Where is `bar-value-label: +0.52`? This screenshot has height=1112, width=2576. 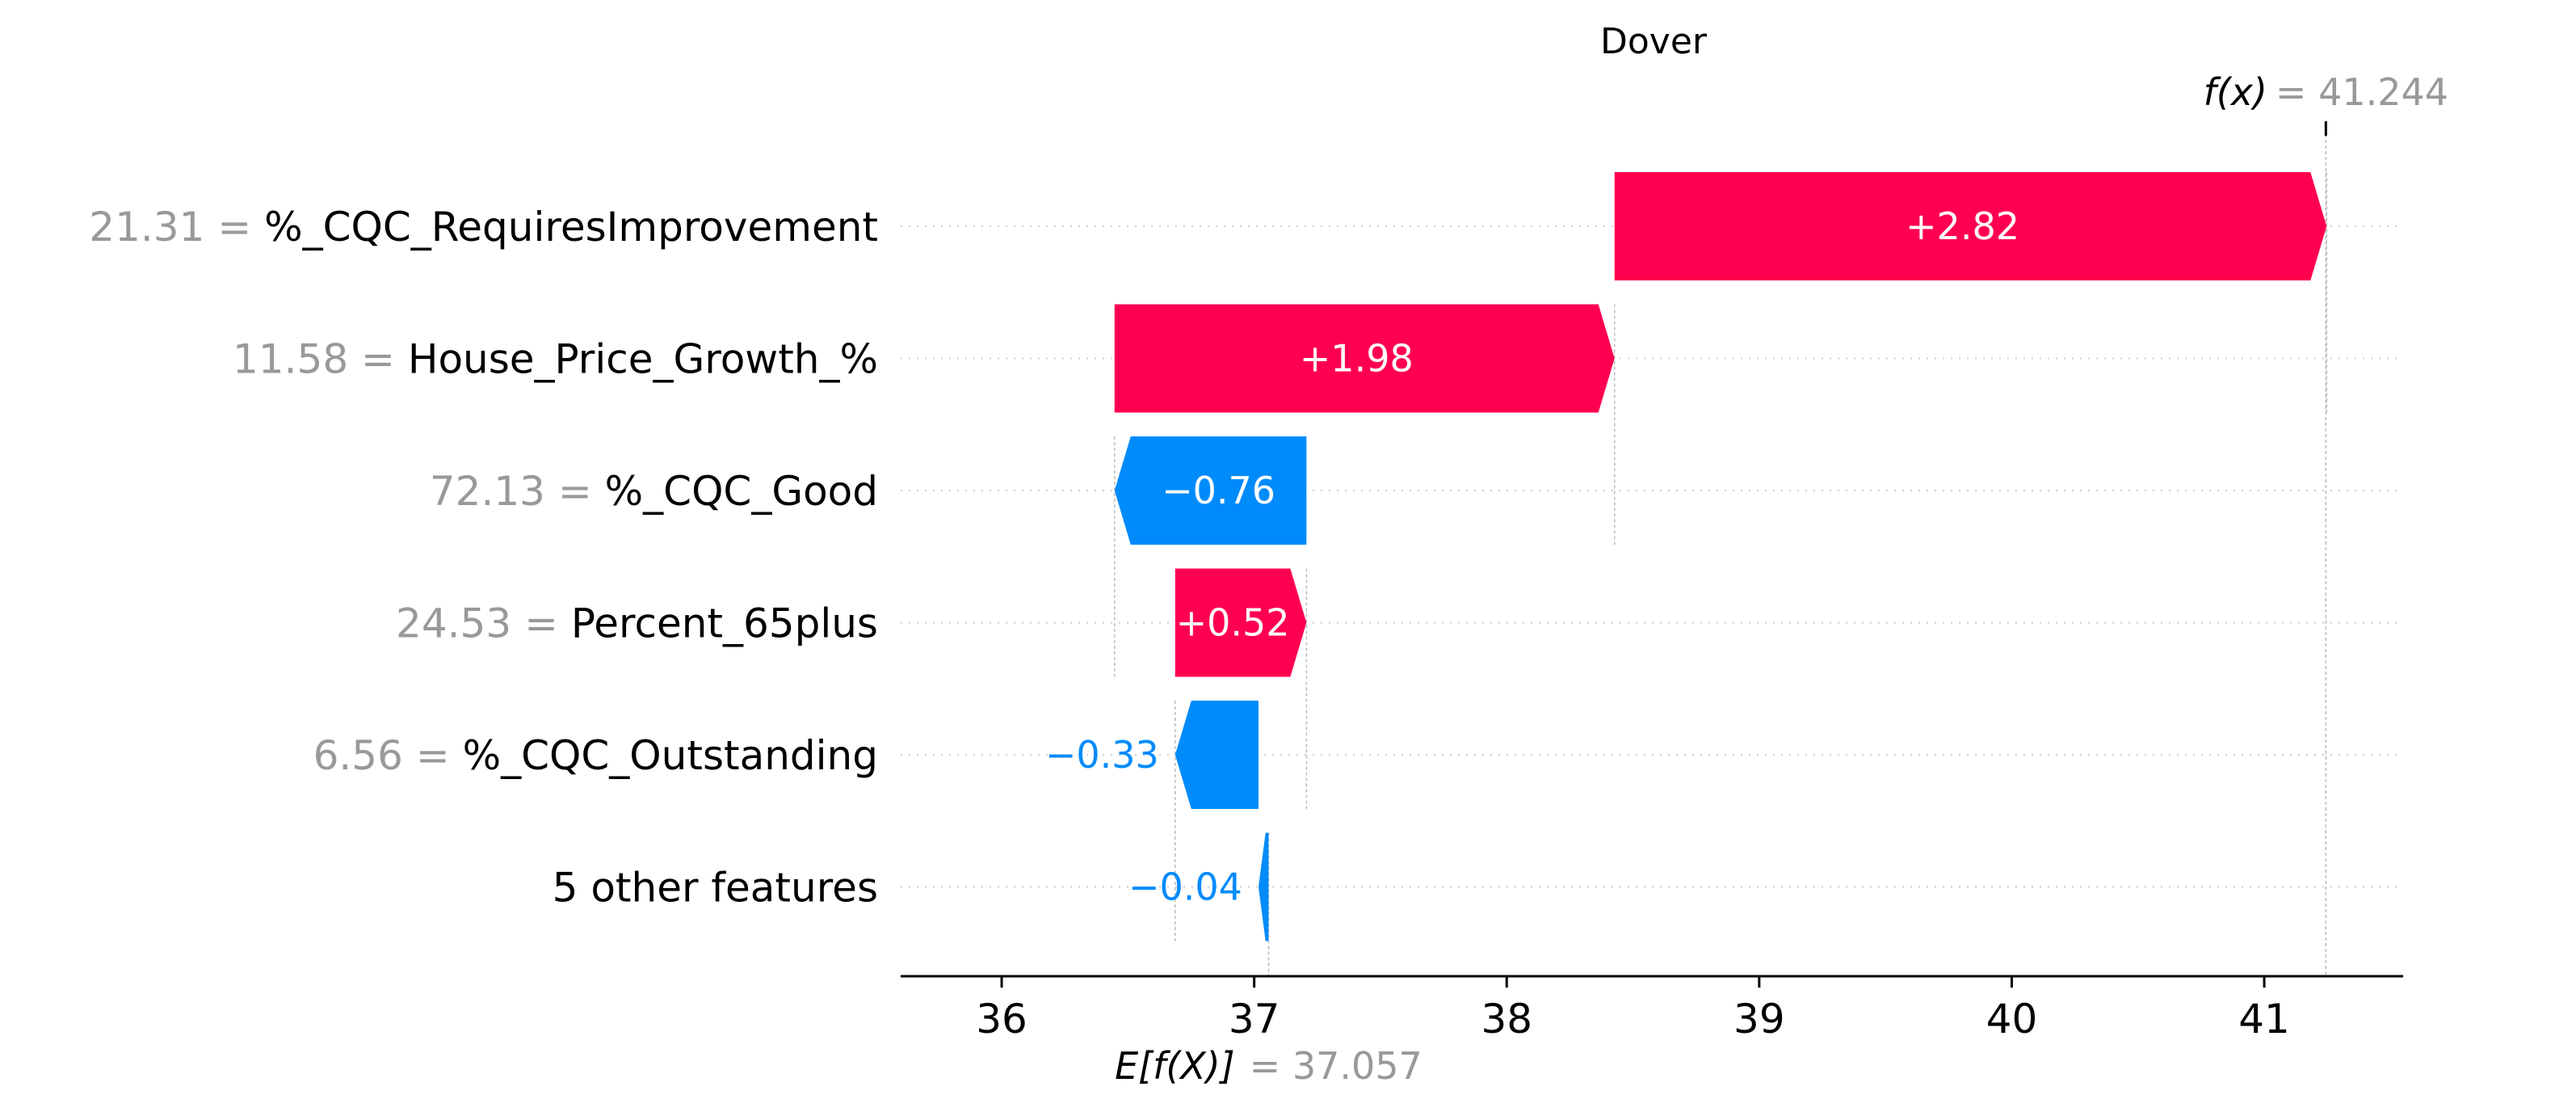
bar-value-label: +0.52 is located at coordinates (1233, 623).